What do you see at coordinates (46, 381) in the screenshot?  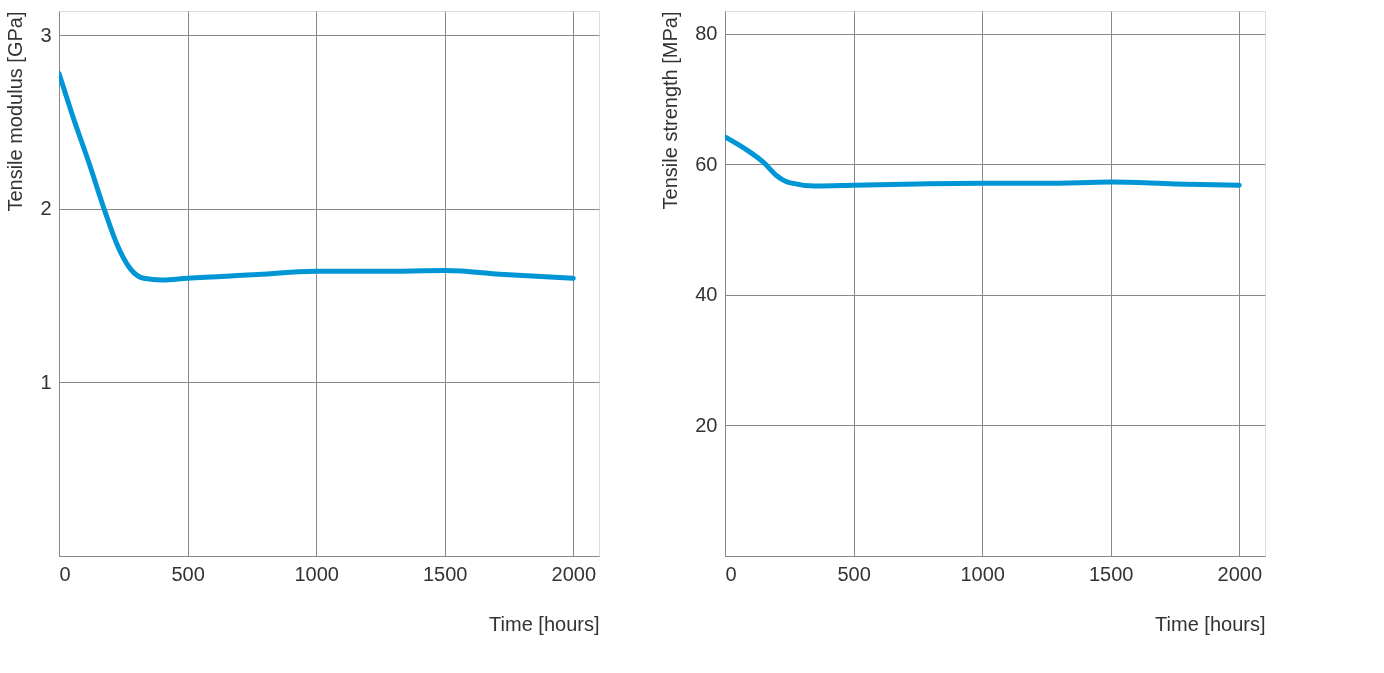 I see `y-tick-label: 1` at bounding box center [46, 381].